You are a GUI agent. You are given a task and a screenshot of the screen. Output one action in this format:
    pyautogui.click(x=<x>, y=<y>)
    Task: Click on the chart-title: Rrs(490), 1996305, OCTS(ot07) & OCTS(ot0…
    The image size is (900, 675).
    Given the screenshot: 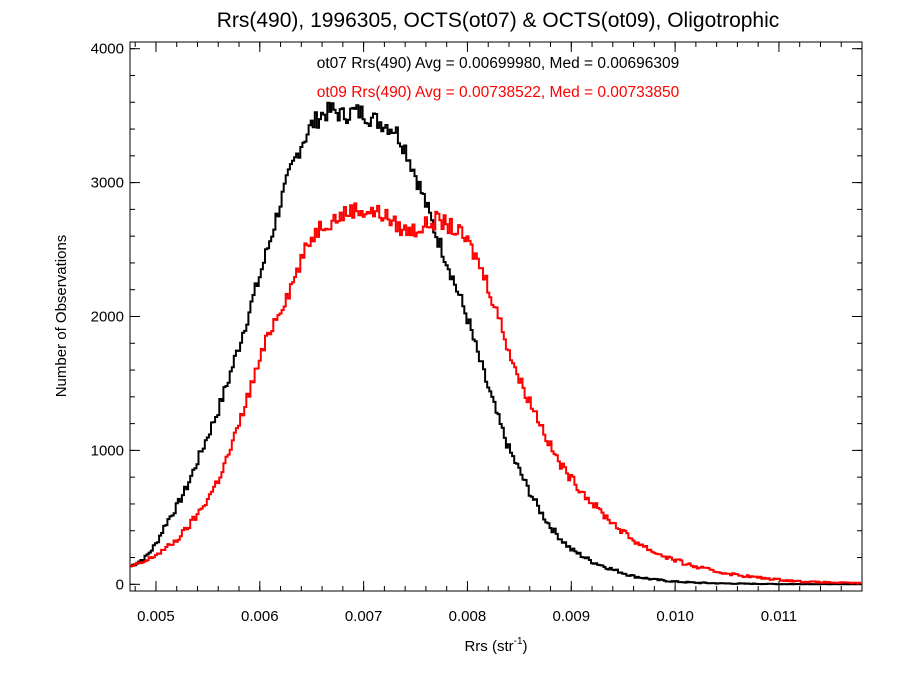 What is the action you would take?
    pyautogui.click(x=498, y=20)
    